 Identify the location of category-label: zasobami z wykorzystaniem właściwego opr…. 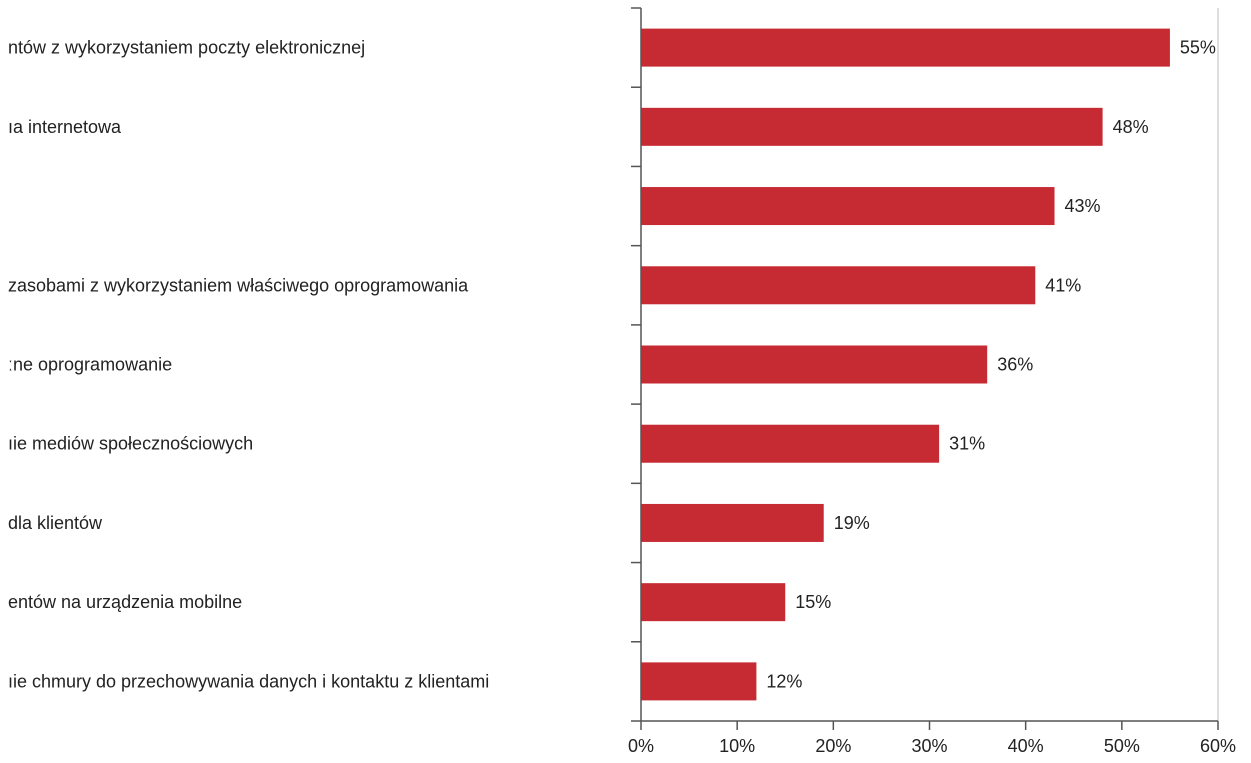
(238, 285).